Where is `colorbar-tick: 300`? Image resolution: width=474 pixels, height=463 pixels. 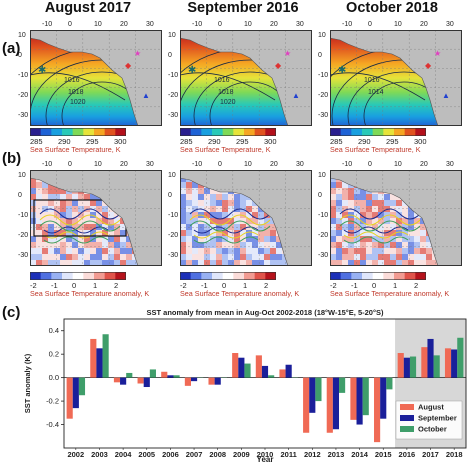
colorbar-tick: 300 is located at coordinates (270, 141).